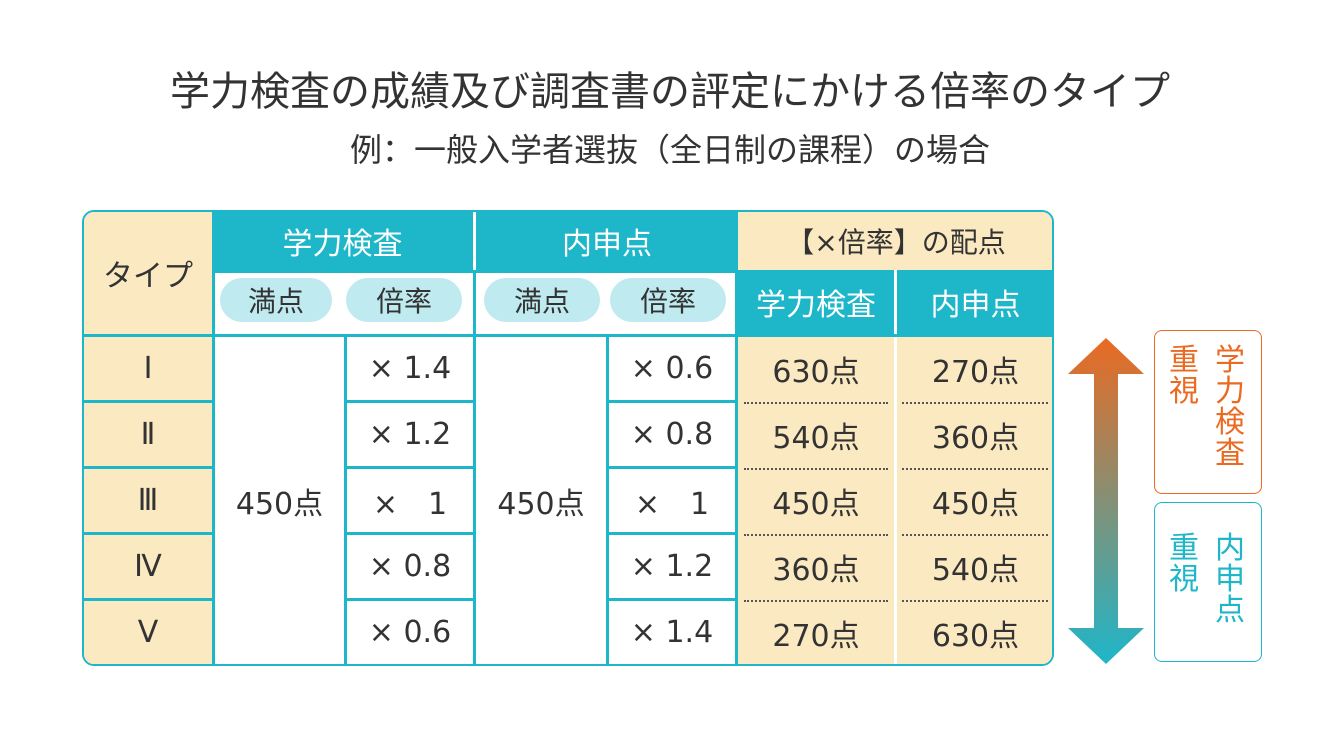 The height and width of the screenshot is (748, 1340). What do you see at coordinates (975, 438) in the screenshot?
I see `haiten-naishin-cell: 360点` at bounding box center [975, 438].